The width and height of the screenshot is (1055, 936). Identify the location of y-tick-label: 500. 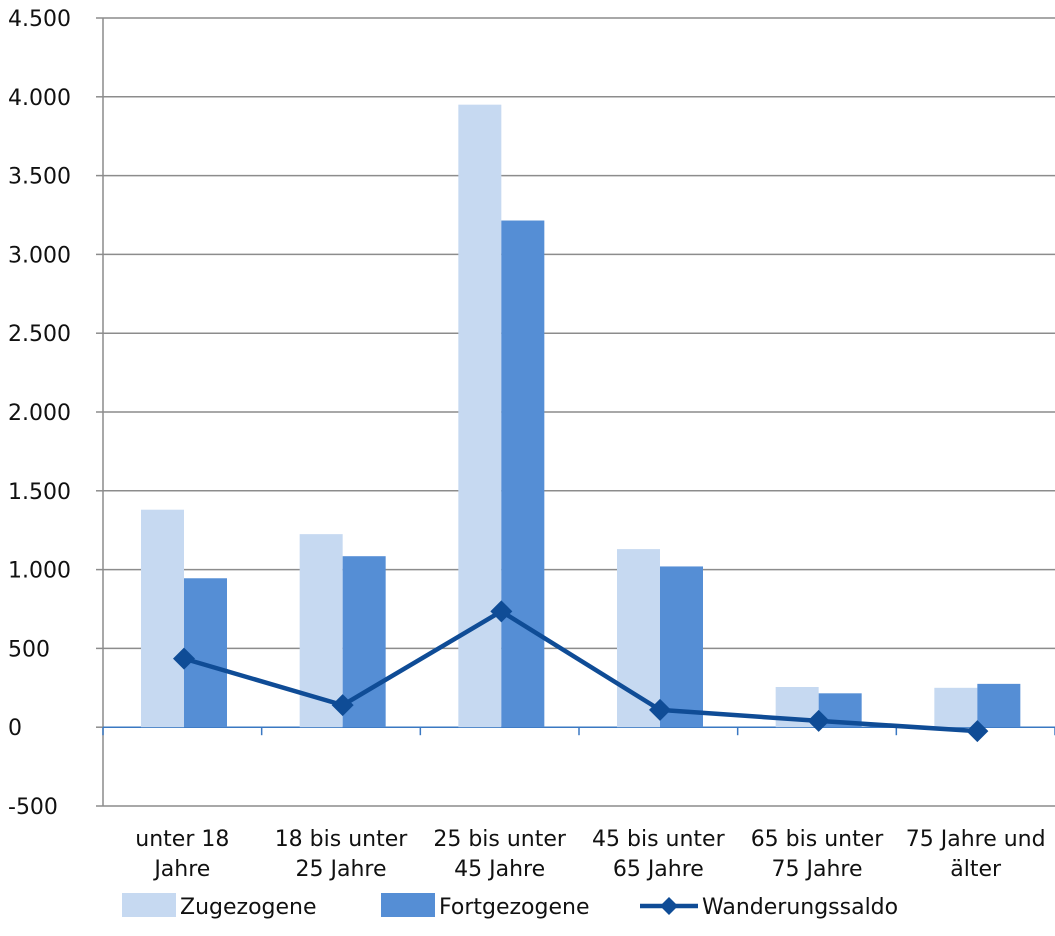
(29, 649).